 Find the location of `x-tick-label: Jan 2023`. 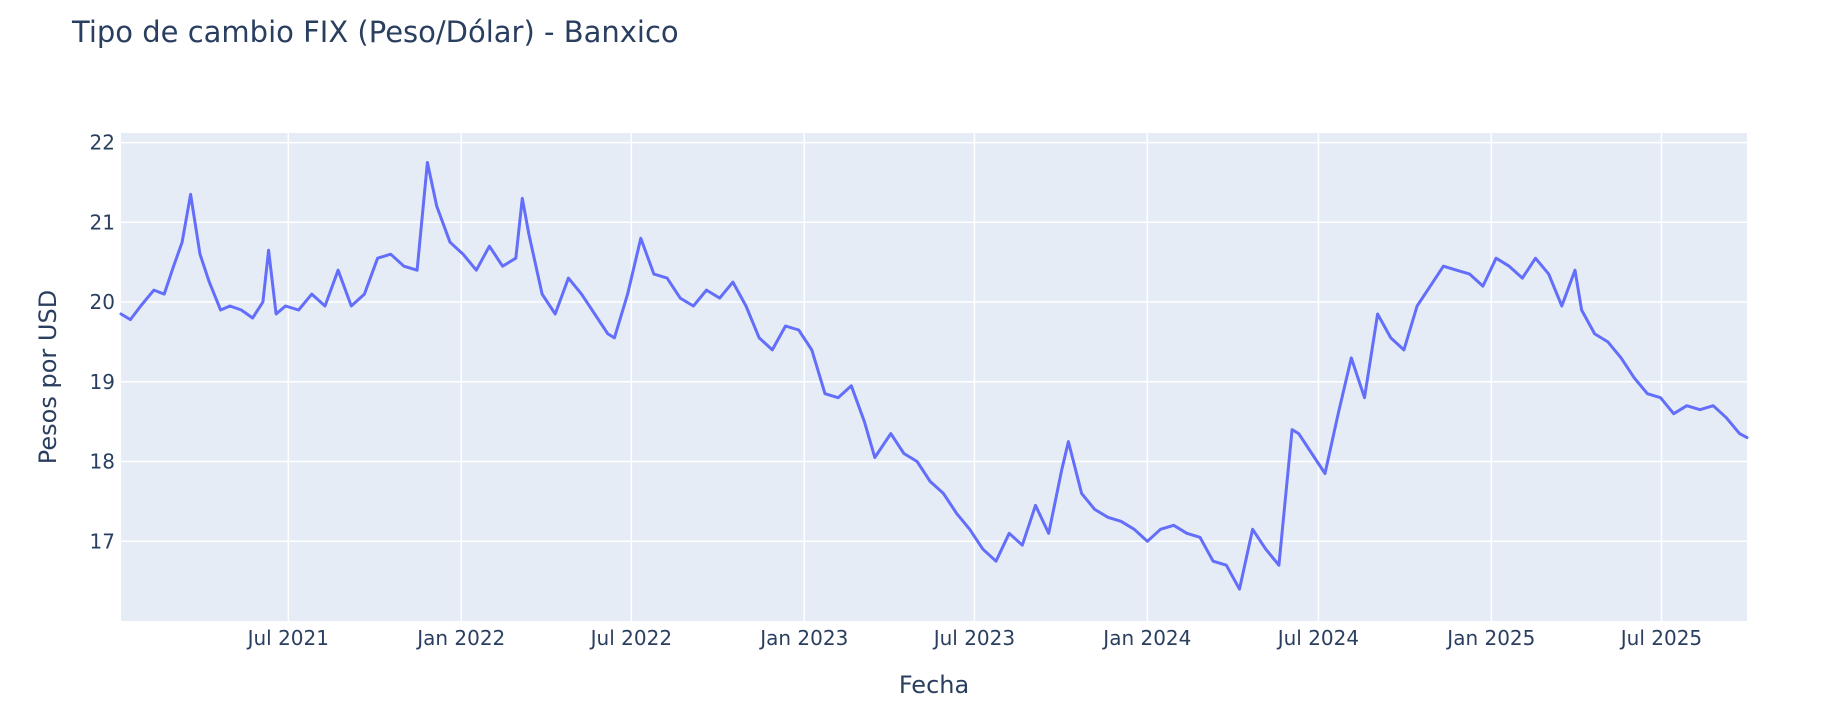

x-tick-label: Jan 2023 is located at coordinates (803, 638).